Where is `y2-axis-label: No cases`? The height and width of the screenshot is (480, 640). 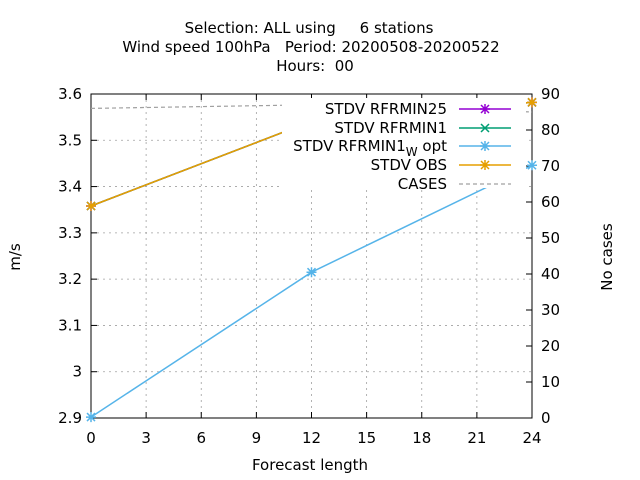
y2-axis-label: No cases is located at coordinates (607, 257).